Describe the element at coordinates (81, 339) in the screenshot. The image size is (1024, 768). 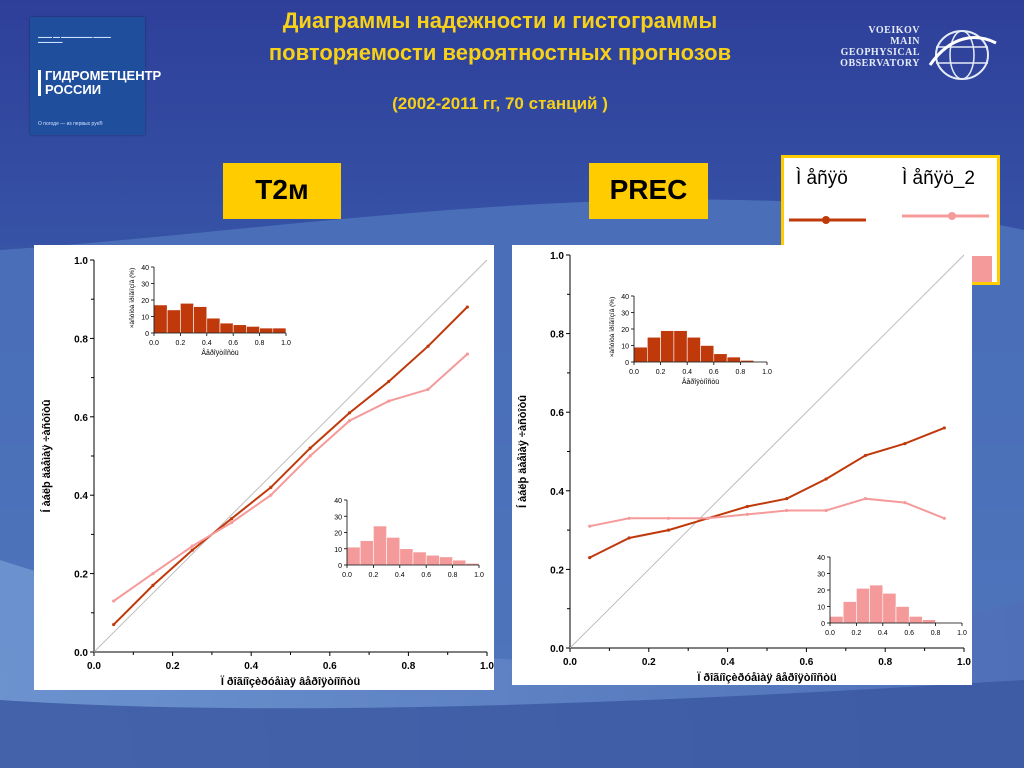
I see `t2m-y-tick-label: 0.8` at that location.